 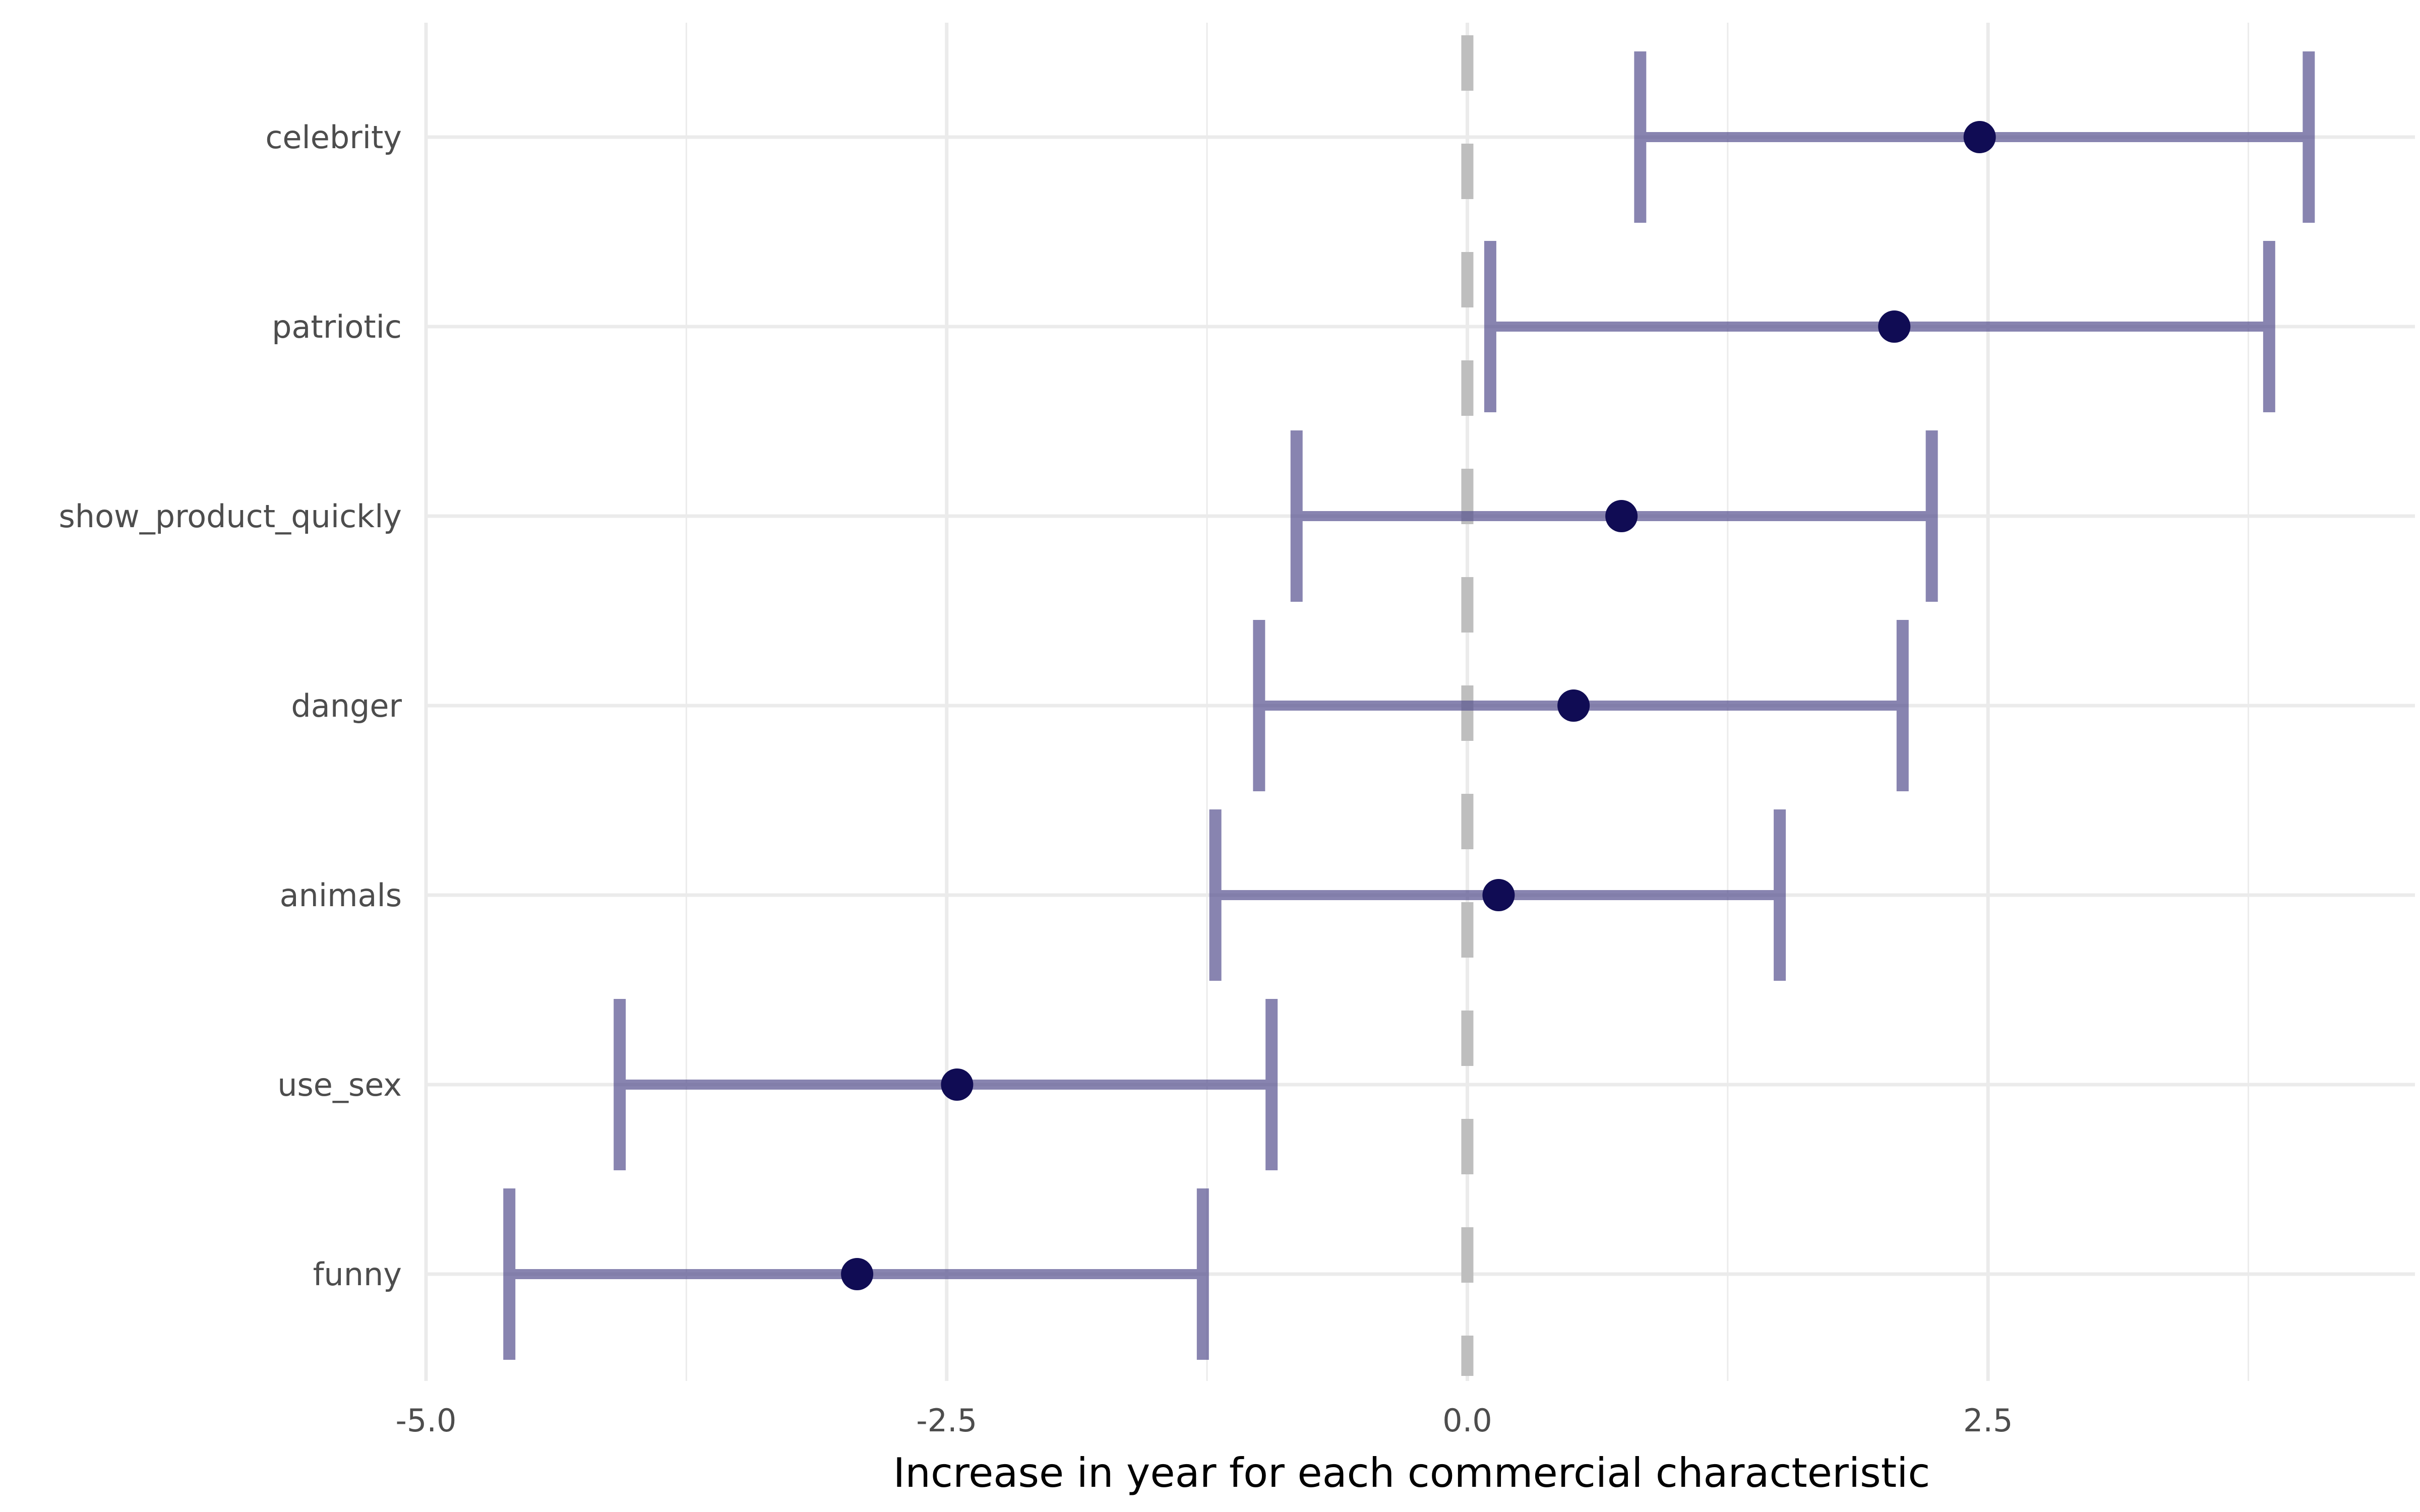 I want to click on y-tick-label: patriotic, so click(x=337, y=326).